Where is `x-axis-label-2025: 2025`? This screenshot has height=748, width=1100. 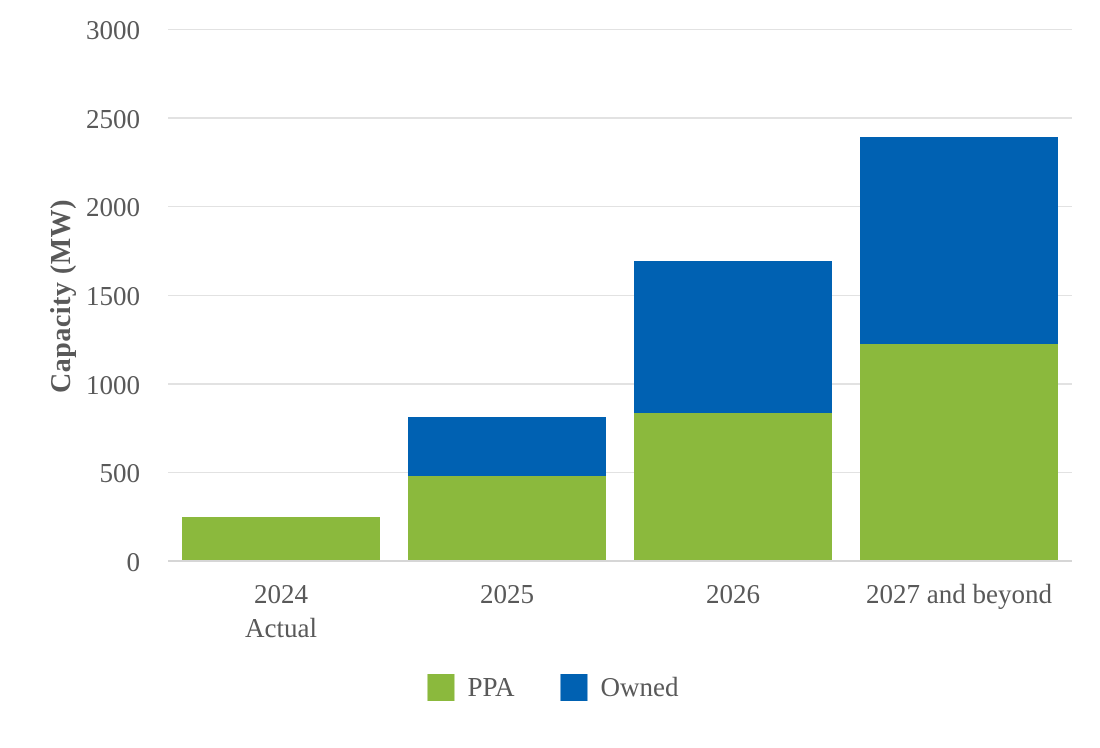
x-axis-label-2025: 2025 is located at coordinates (507, 594).